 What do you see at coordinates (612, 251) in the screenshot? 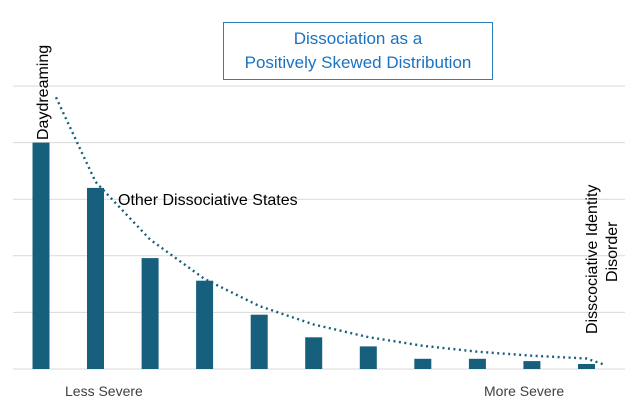
I see `annotation-did-line2: Disorder` at bounding box center [612, 251].